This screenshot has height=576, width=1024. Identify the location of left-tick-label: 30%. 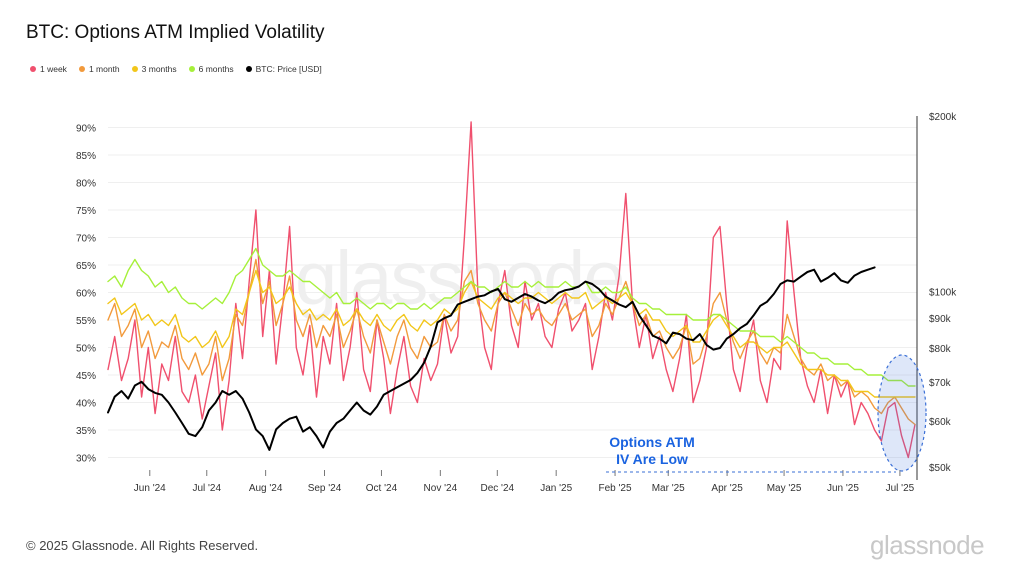
(86, 459).